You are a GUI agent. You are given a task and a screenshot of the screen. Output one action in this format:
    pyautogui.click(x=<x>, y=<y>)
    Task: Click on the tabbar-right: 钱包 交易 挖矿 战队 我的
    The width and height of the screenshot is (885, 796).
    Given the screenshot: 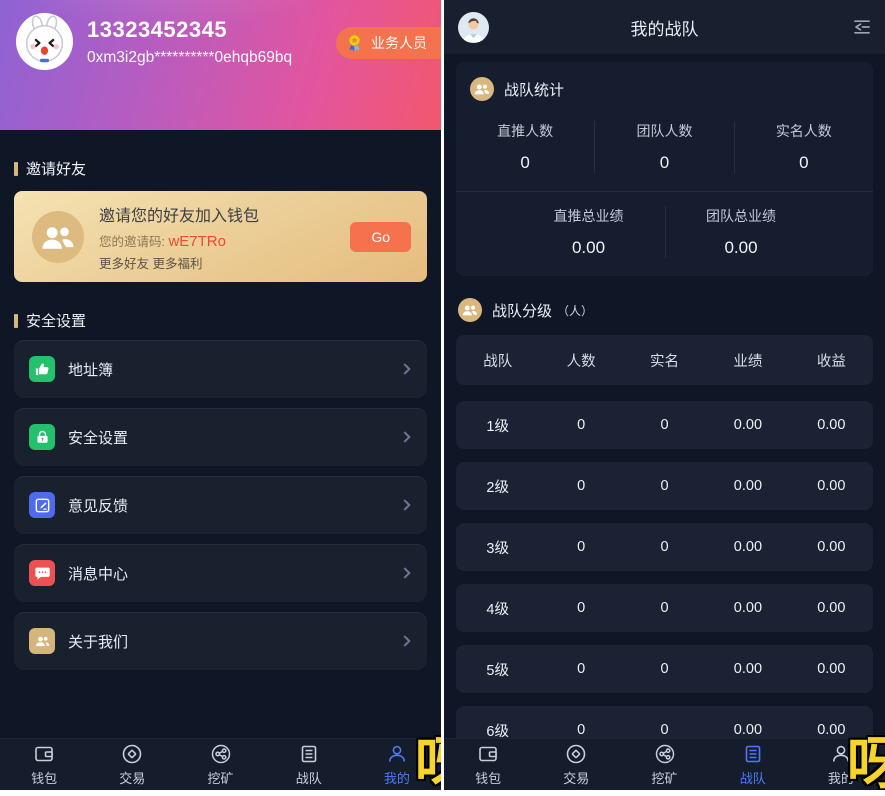 What is the action you would take?
    pyautogui.click(x=664, y=764)
    